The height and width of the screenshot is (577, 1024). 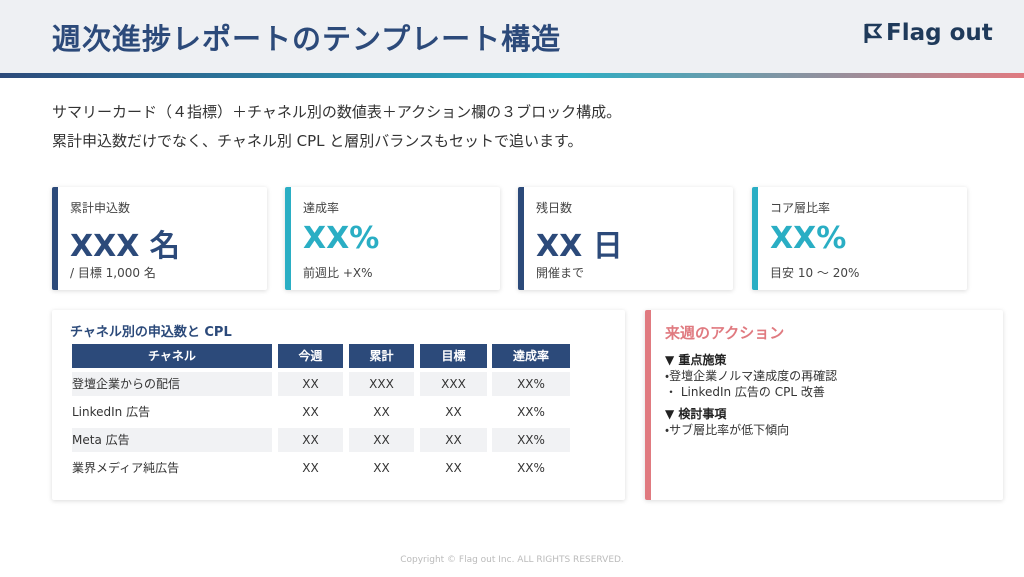 What do you see at coordinates (579, 246) in the screenshot?
I see `kpi-value: XX 日` at bounding box center [579, 246].